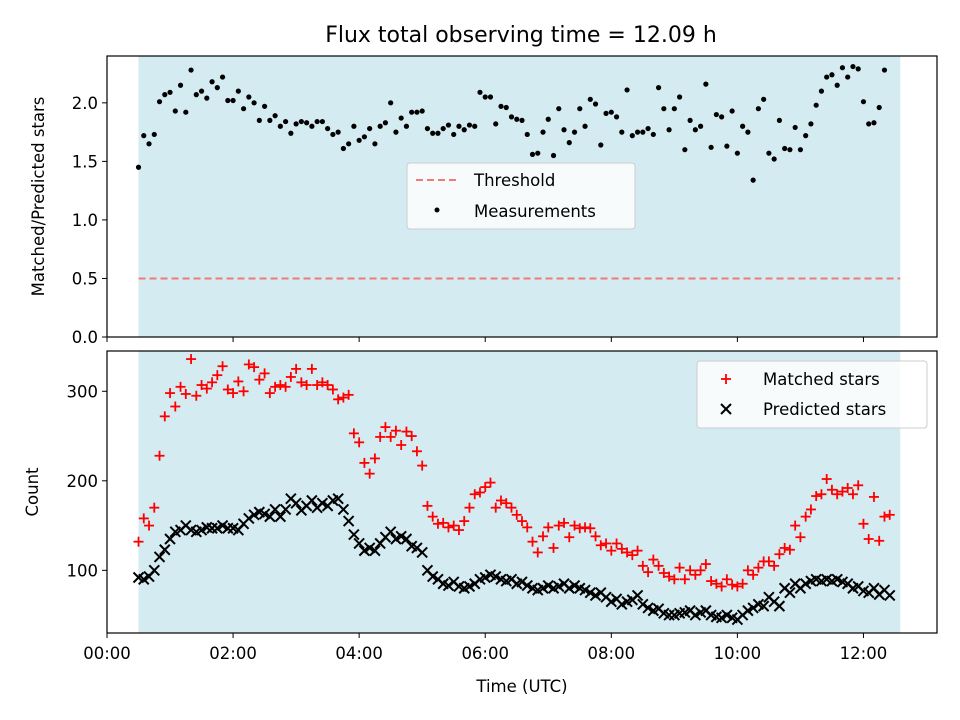 The image size is (960, 720). What do you see at coordinates (521, 686) in the screenshot?
I see `x-axis-label: Time (UTC)` at bounding box center [521, 686].